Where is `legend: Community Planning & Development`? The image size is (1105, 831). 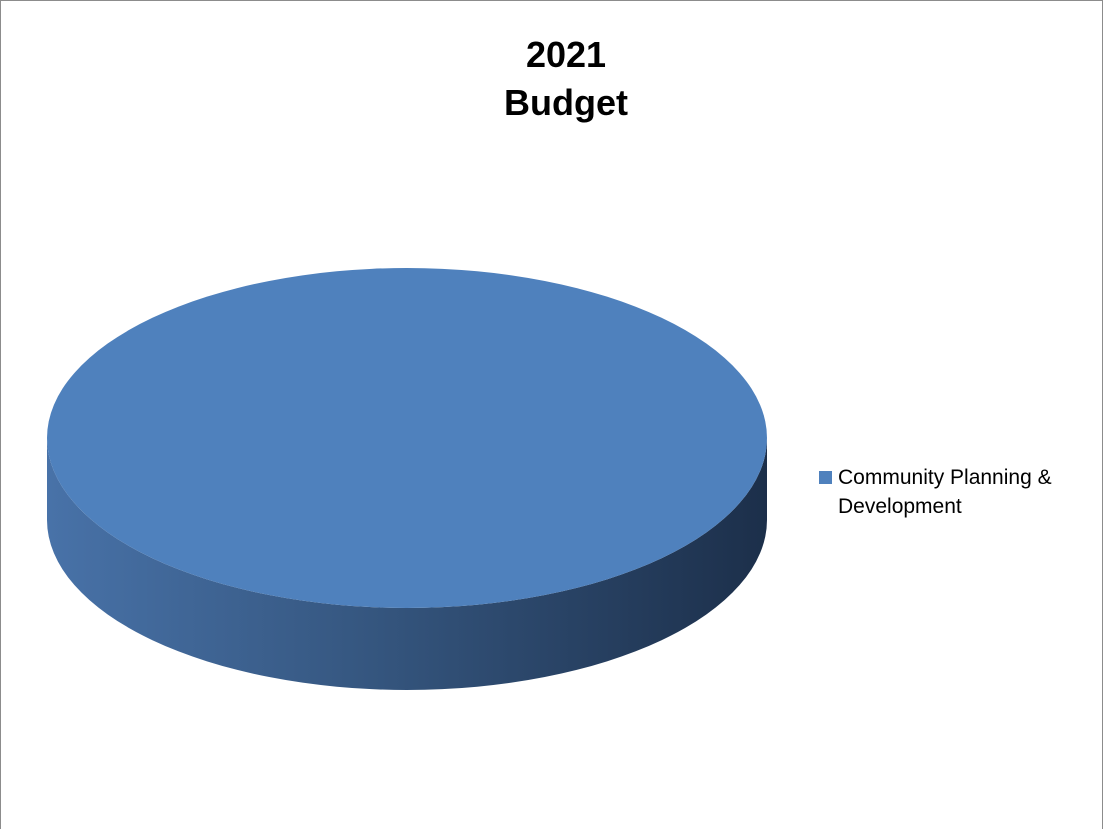 legend: Community Planning & Development is located at coordinates (954, 492).